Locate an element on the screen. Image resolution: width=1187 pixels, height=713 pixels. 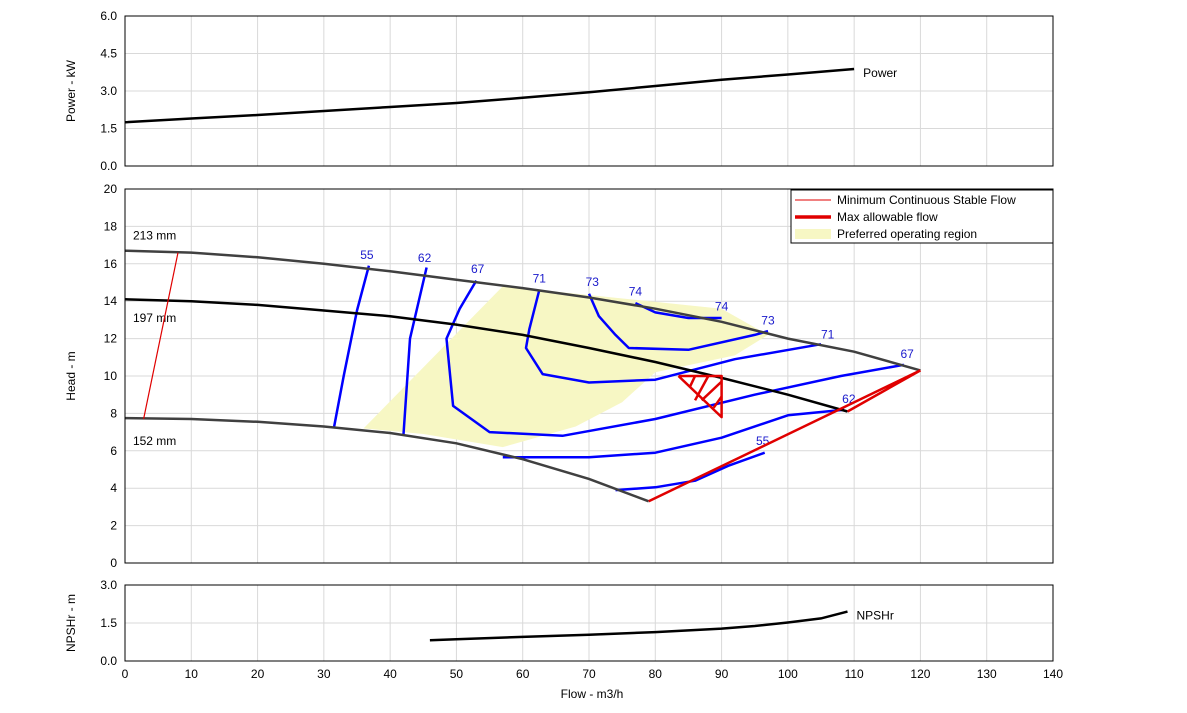
y-tick-label: 4 is located at coordinates (113, 488).